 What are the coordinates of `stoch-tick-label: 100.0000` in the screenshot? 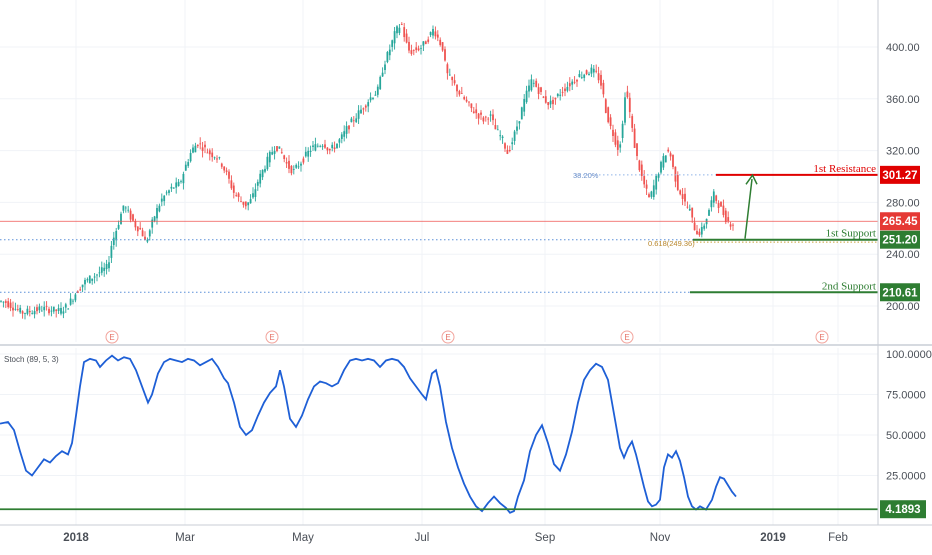 It's located at (909, 355).